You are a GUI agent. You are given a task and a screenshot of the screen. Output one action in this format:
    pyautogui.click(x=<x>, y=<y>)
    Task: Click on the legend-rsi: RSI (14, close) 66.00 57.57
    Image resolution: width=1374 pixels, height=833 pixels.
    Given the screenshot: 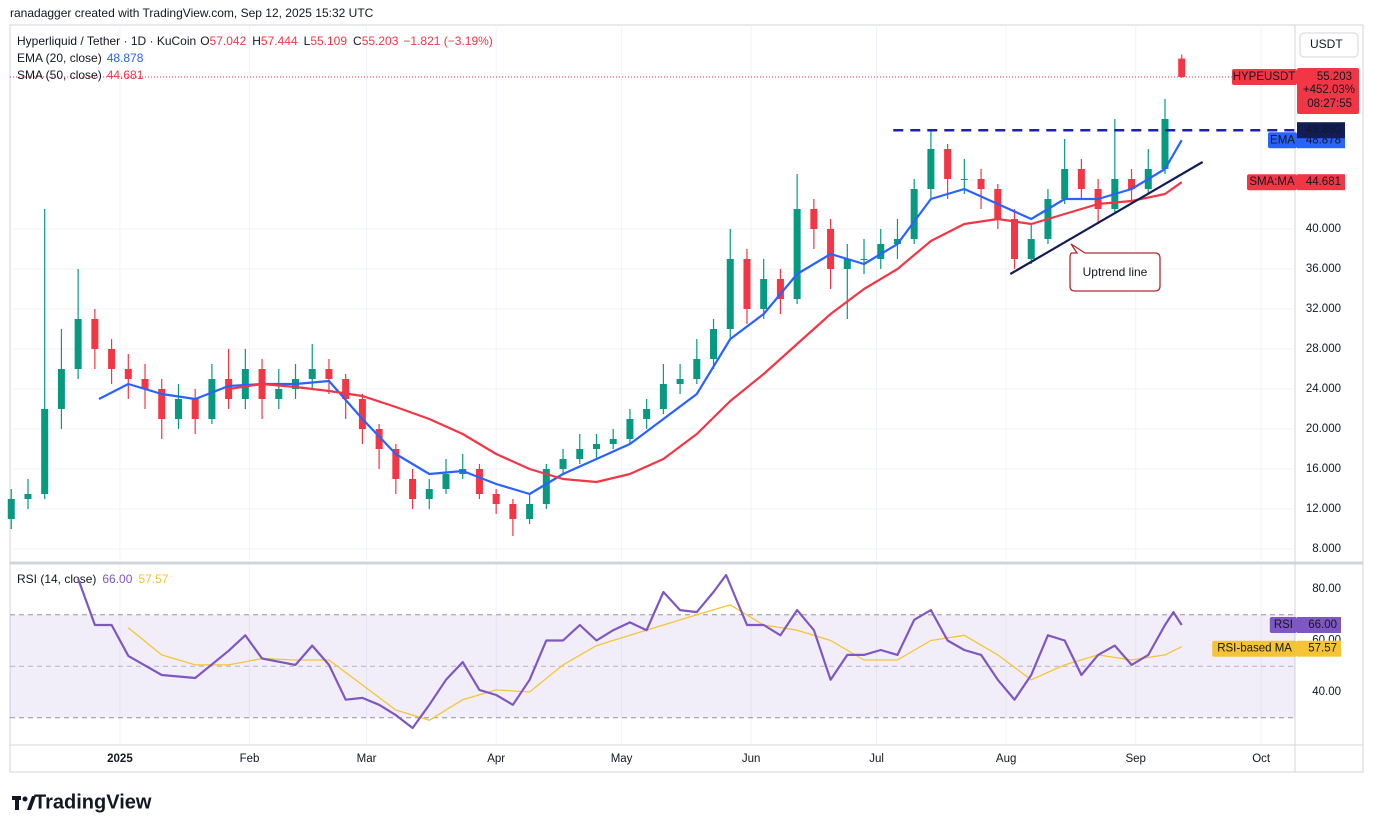 What is the action you would take?
    pyautogui.click(x=93, y=579)
    